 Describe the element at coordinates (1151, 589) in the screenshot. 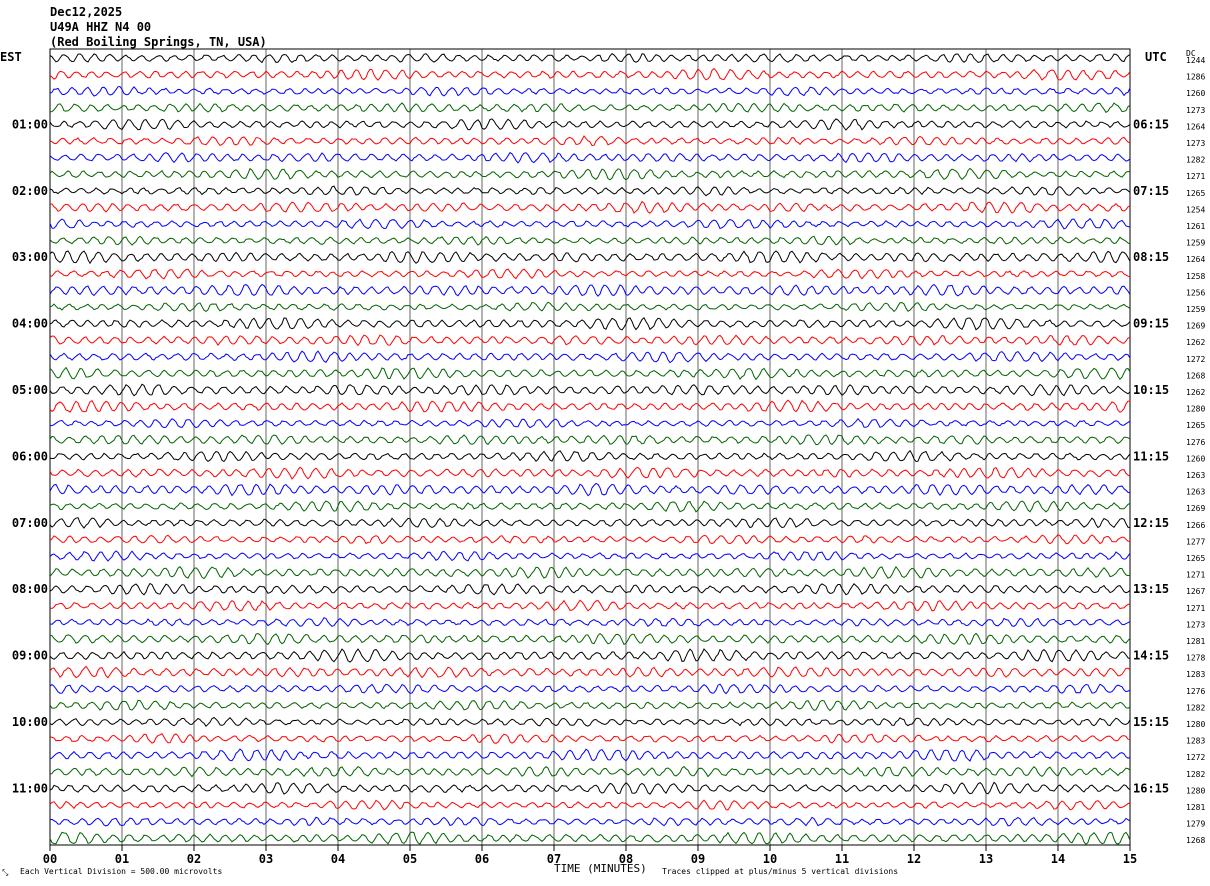

I see `utc-hour-label: 13:15` at that location.